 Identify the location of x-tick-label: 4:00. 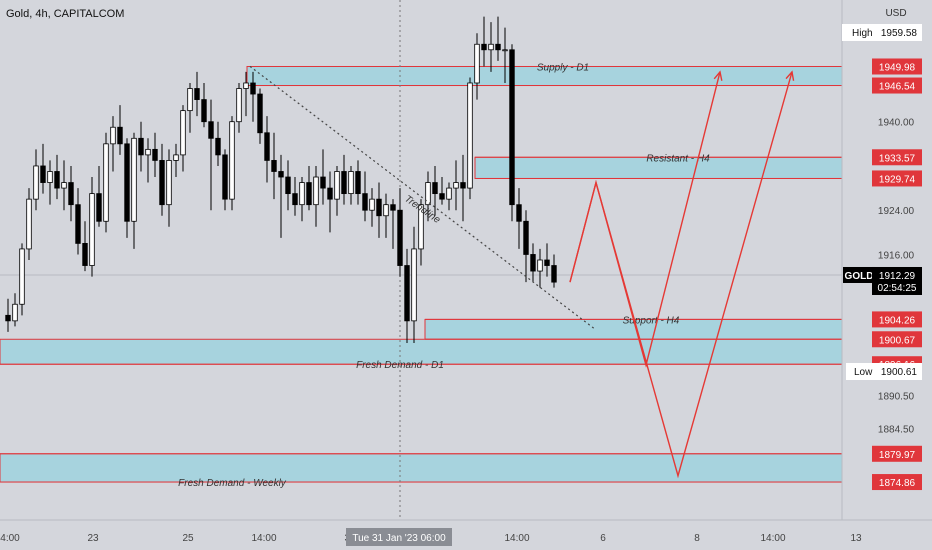
(10, 538).